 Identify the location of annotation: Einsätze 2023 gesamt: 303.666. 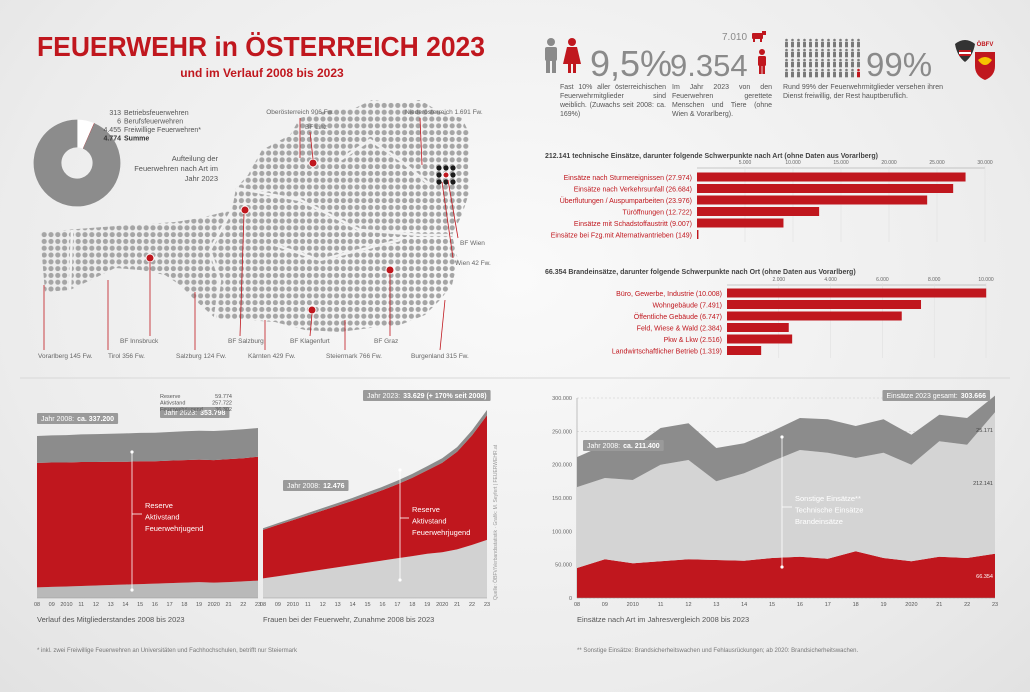
(936, 395).